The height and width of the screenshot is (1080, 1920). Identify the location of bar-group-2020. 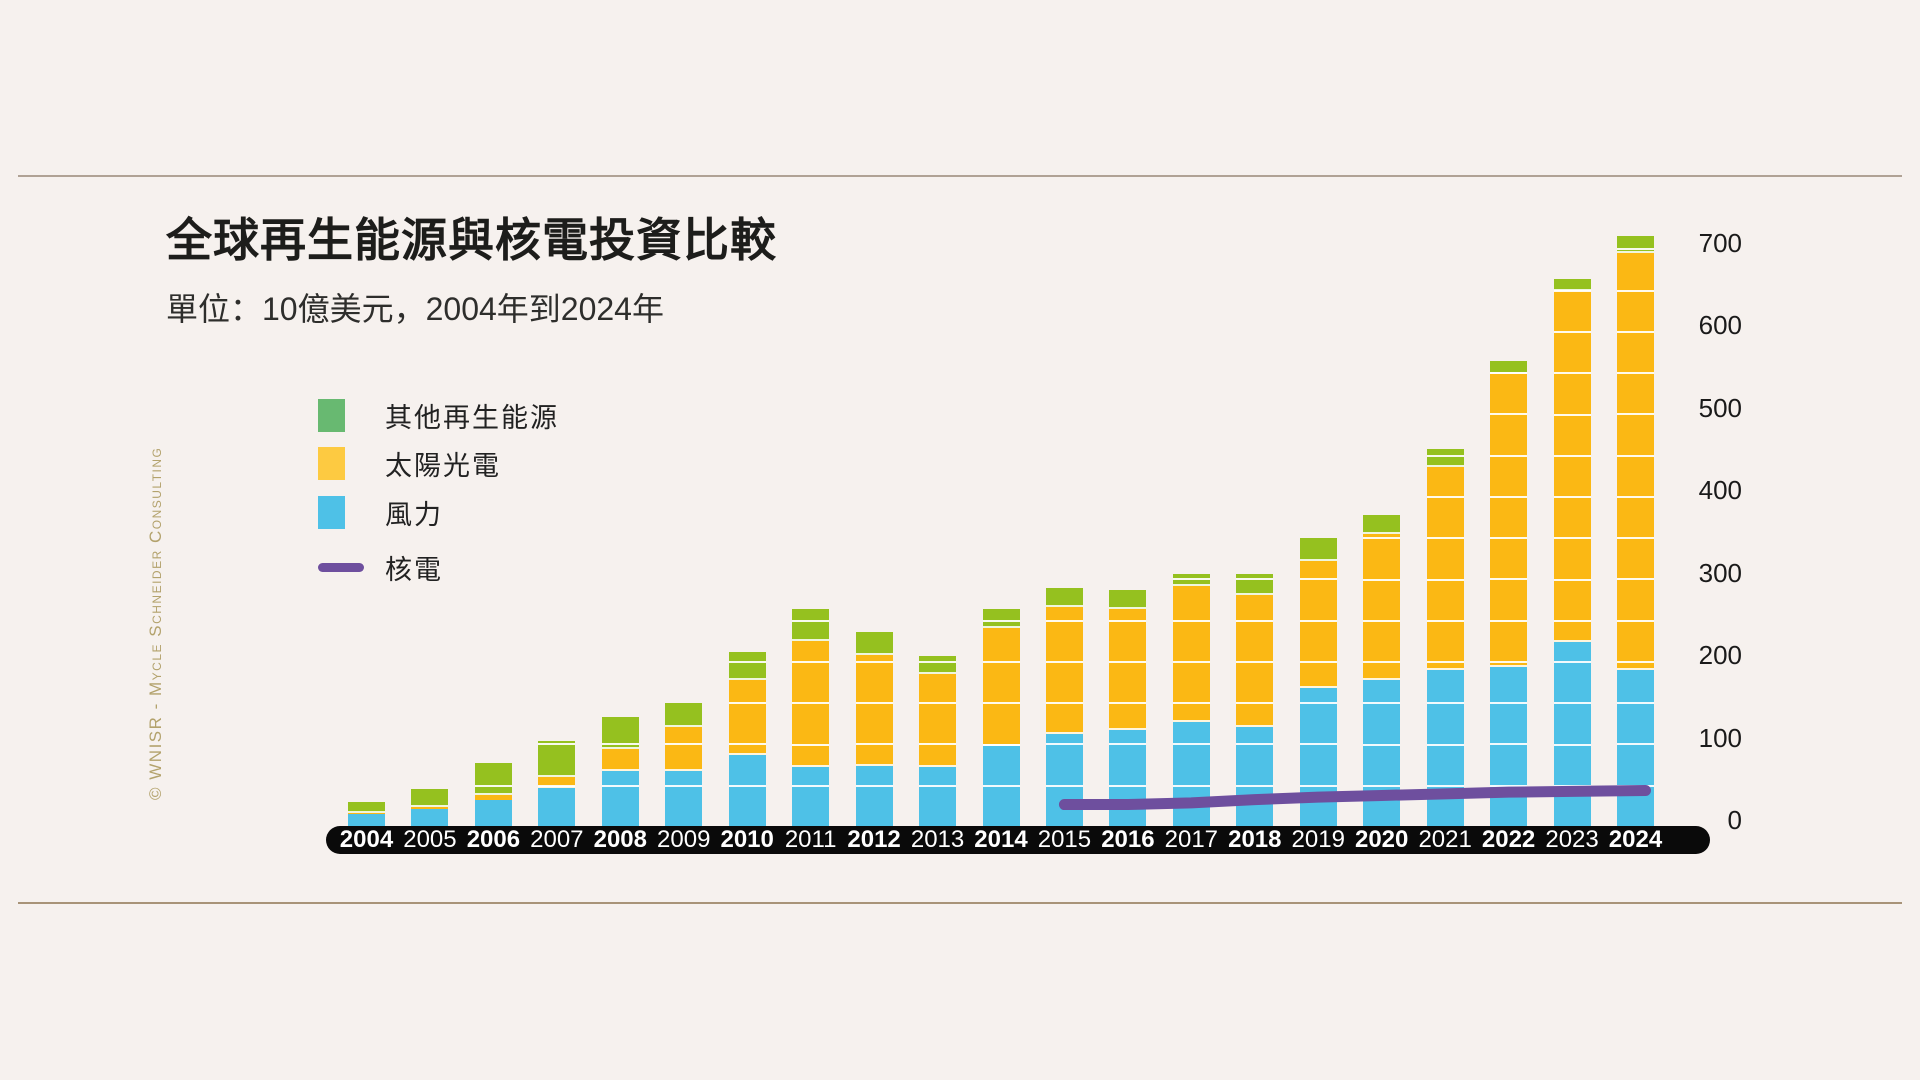
(1382, 670).